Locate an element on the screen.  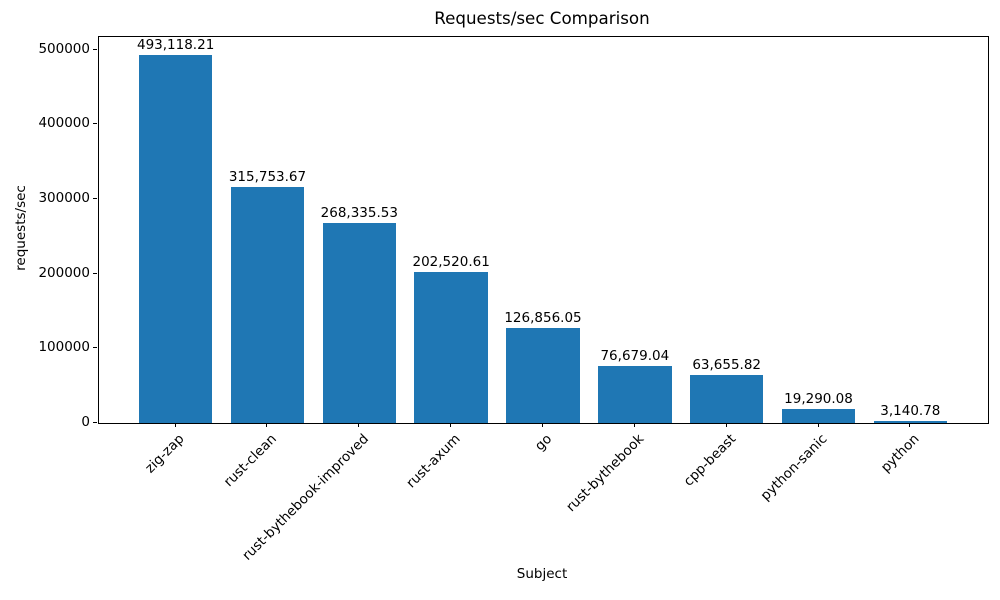
bar-rust-axum is located at coordinates (451, 347).